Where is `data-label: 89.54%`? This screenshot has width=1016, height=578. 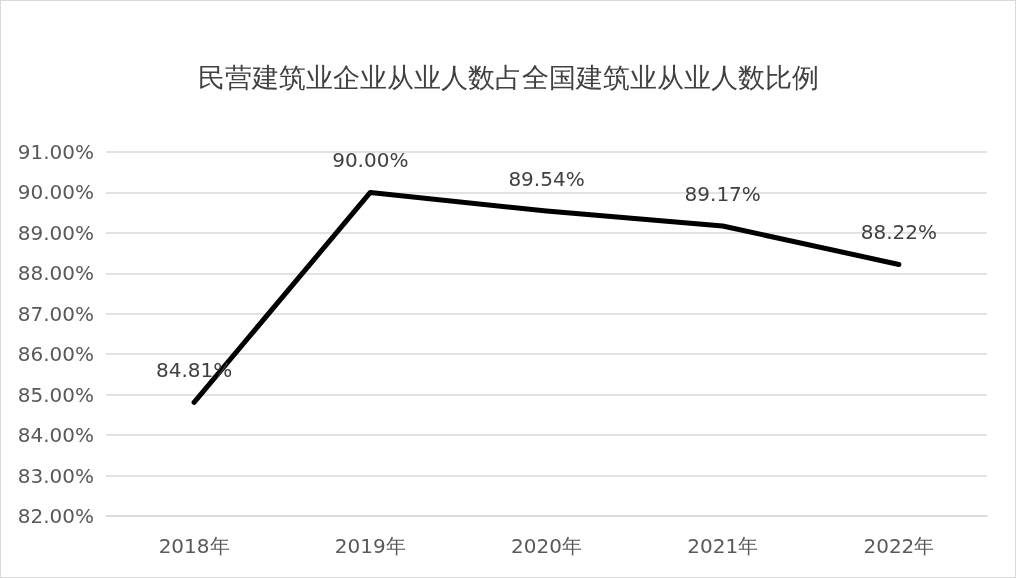
data-label: 89.54% is located at coordinates (546, 179).